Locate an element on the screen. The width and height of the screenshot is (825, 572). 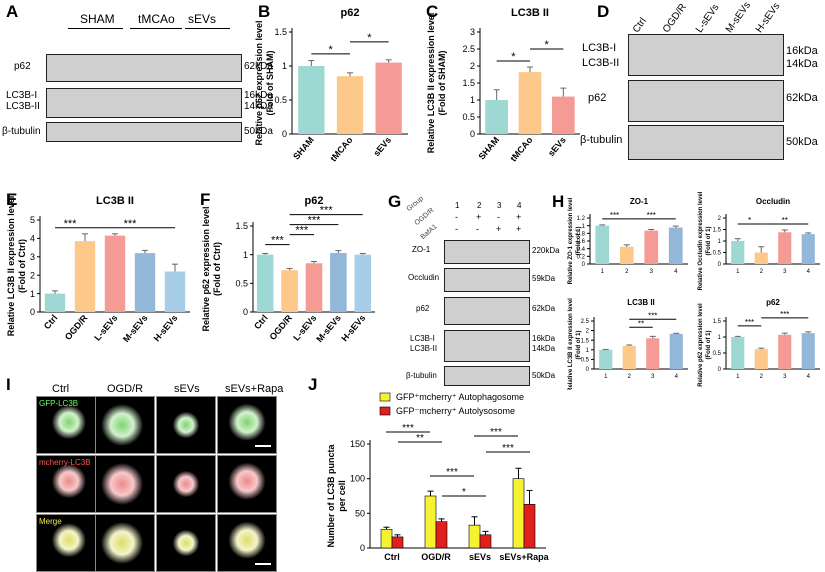
y-tick-label: 2.5 is located at coordinates (585, 322).